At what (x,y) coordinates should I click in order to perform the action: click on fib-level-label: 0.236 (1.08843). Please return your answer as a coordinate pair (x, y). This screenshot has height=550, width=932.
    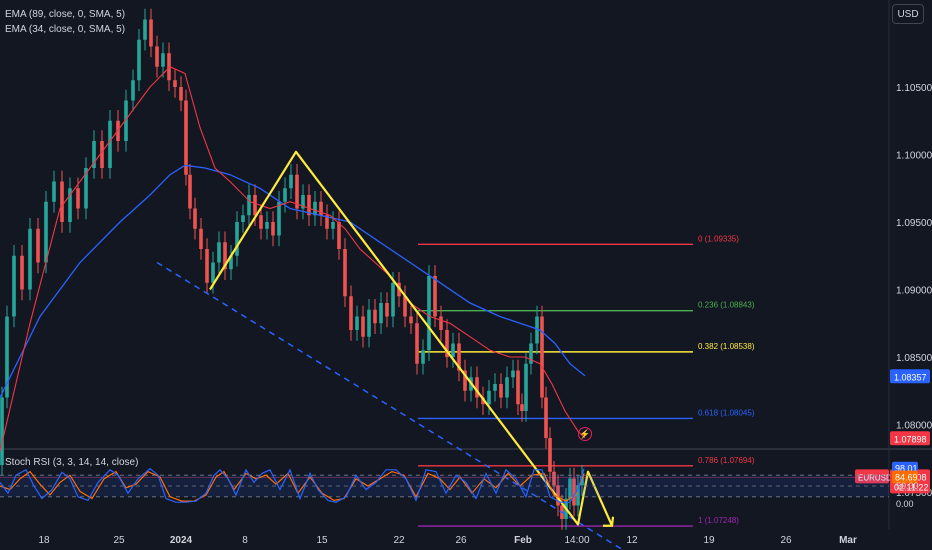
    Looking at the image, I should click on (726, 305).